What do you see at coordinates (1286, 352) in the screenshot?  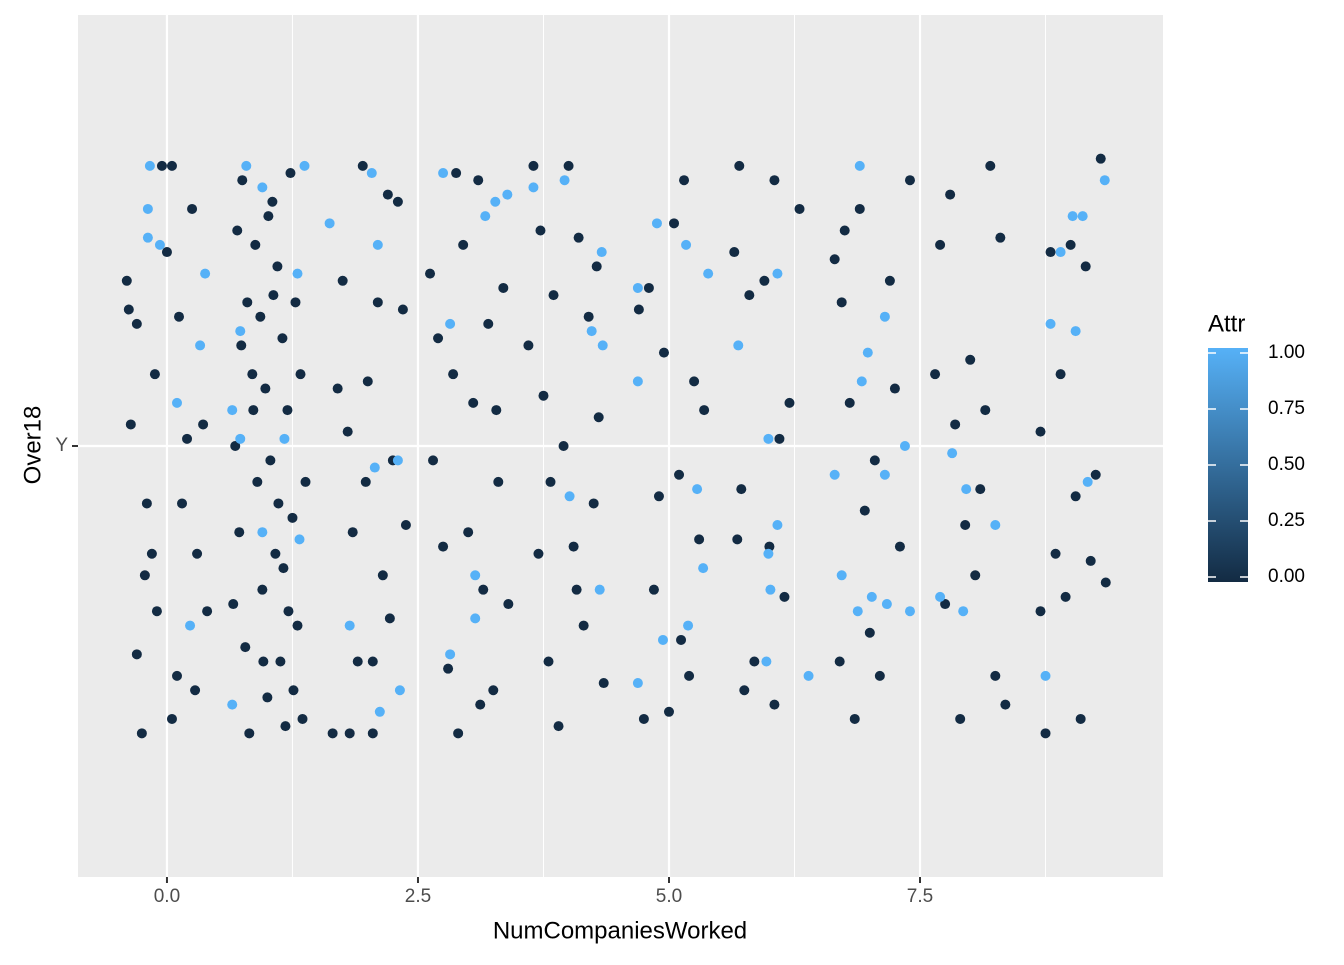 I see `colorbar-label: 1.00` at bounding box center [1286, 352].